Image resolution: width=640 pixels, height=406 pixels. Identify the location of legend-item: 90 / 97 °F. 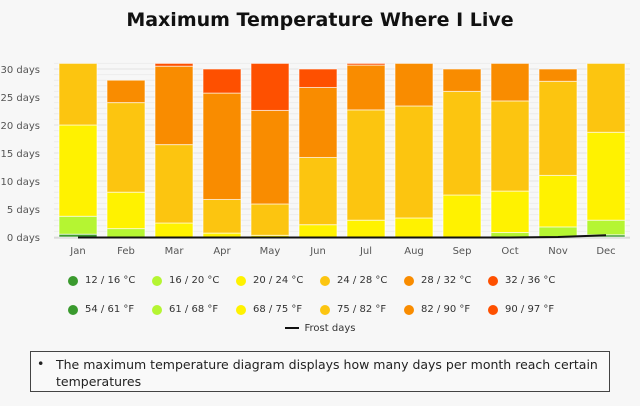
(530, 309).